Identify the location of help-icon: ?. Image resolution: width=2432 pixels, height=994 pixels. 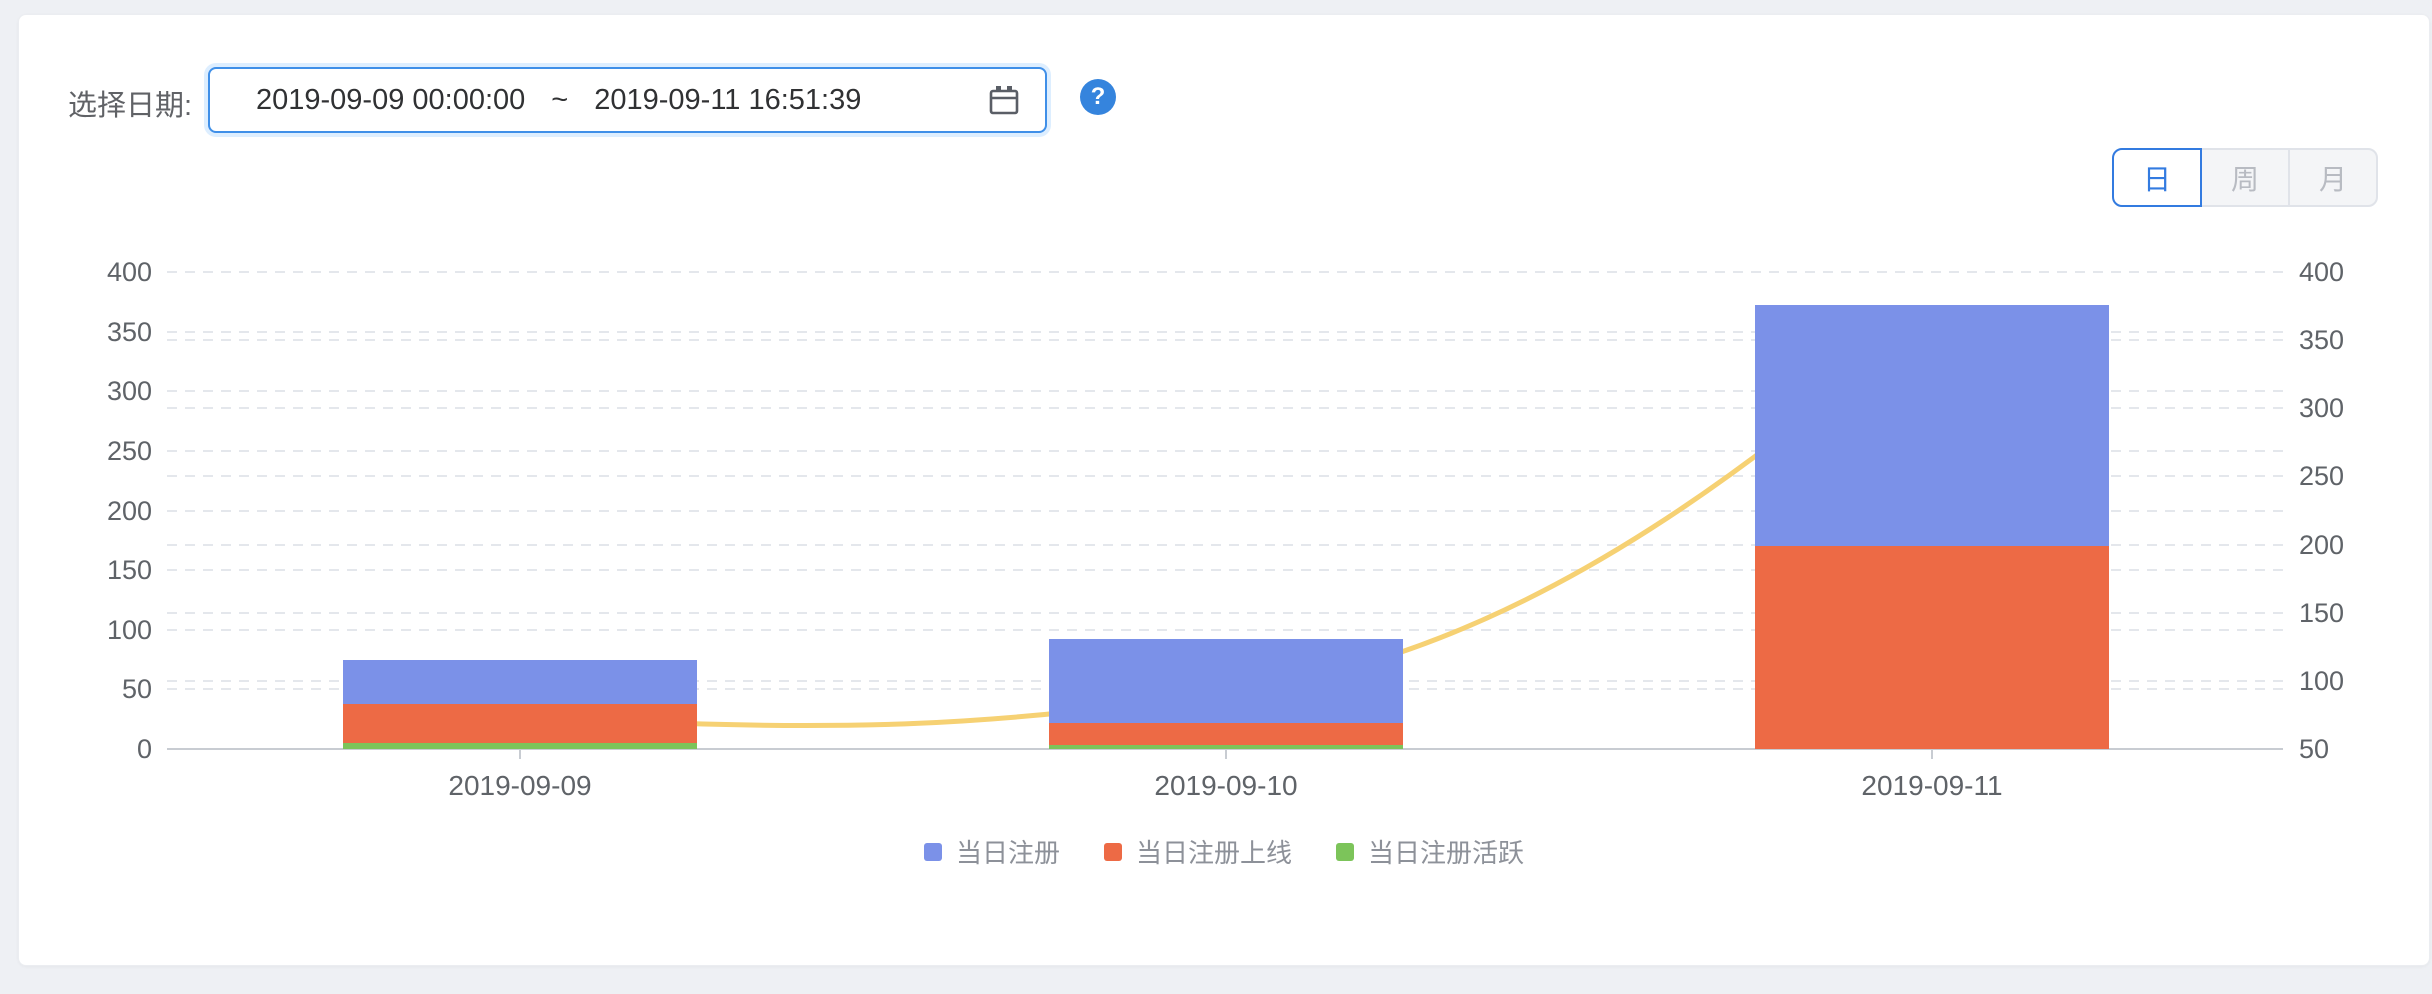
(1098, 97).